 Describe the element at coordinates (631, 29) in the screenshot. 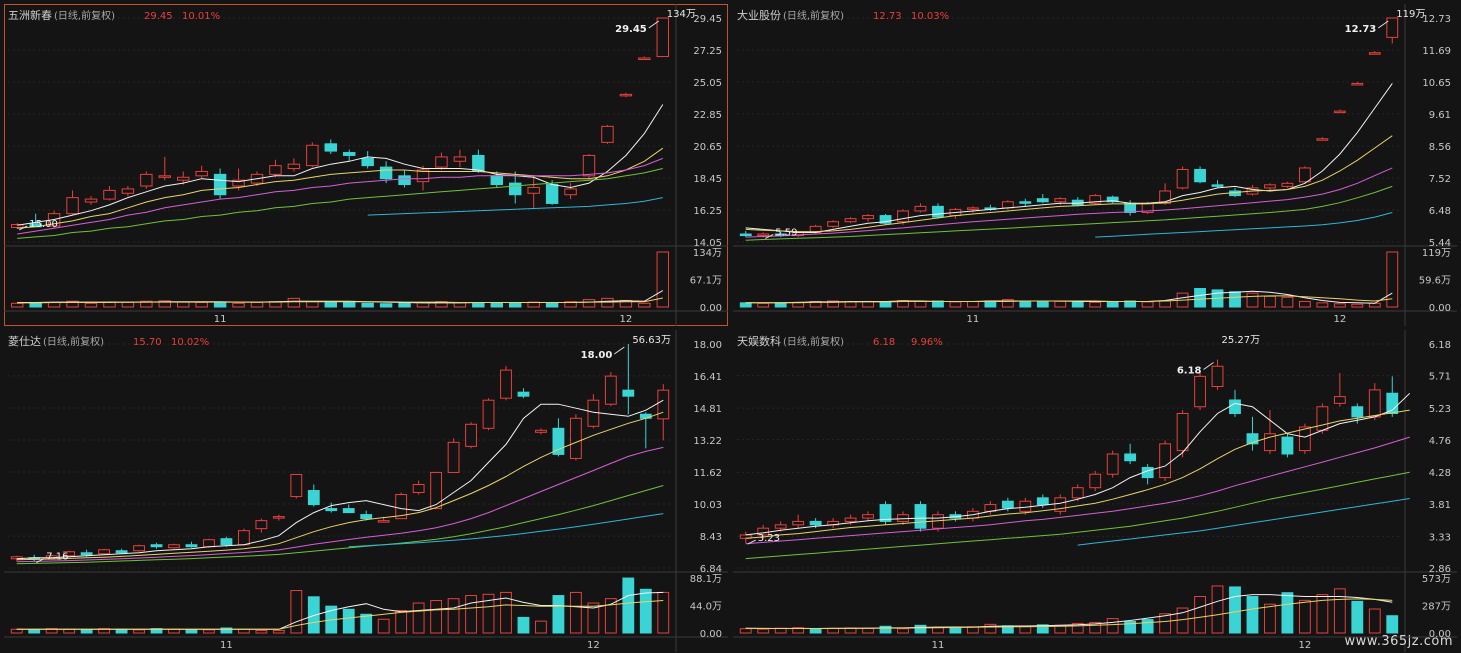

I see `highest-price-label: 29.45` at that location.